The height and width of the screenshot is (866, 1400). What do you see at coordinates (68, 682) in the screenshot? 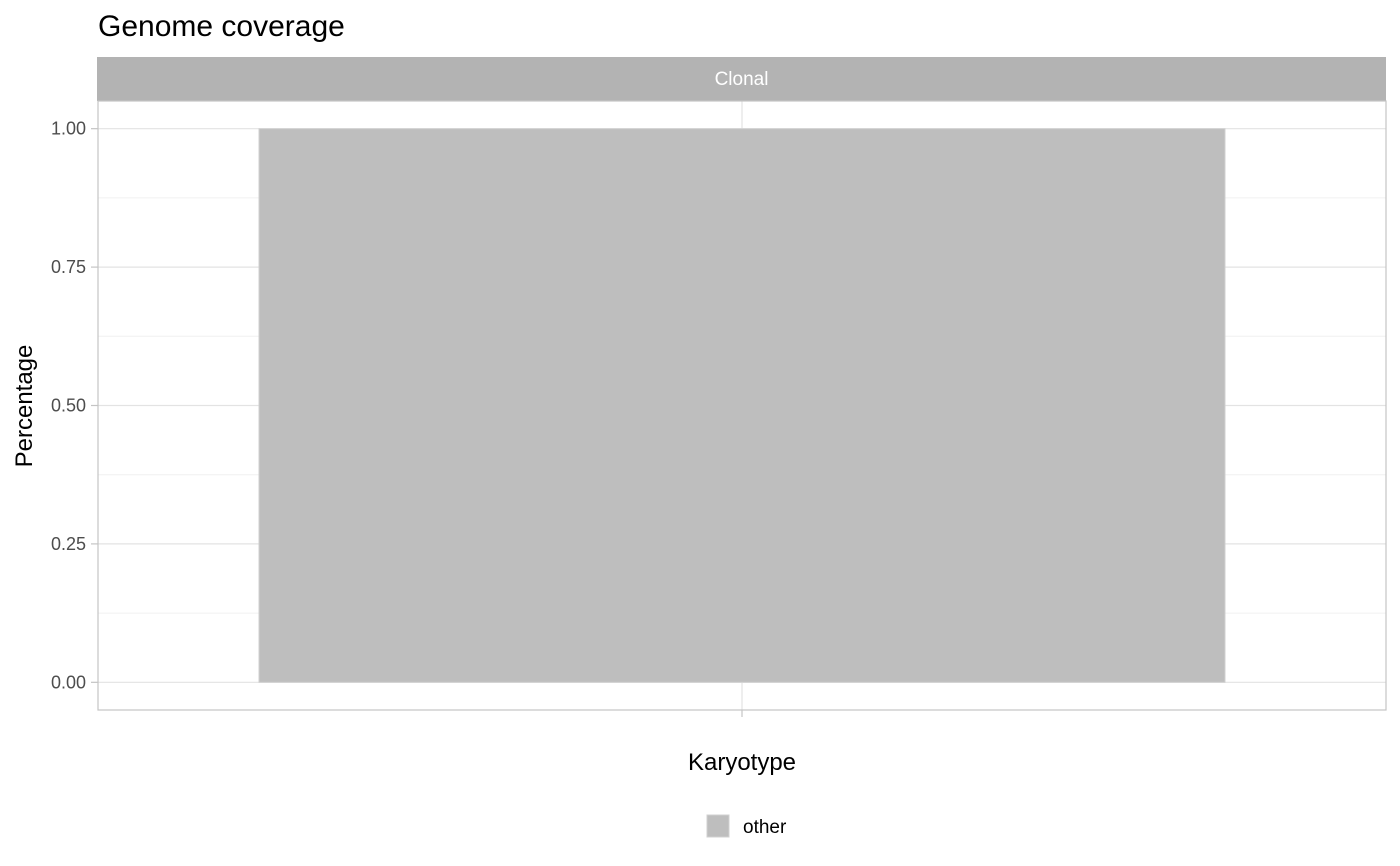
I see `y-tick-label: 0.00` at bounding box center [68, 682].